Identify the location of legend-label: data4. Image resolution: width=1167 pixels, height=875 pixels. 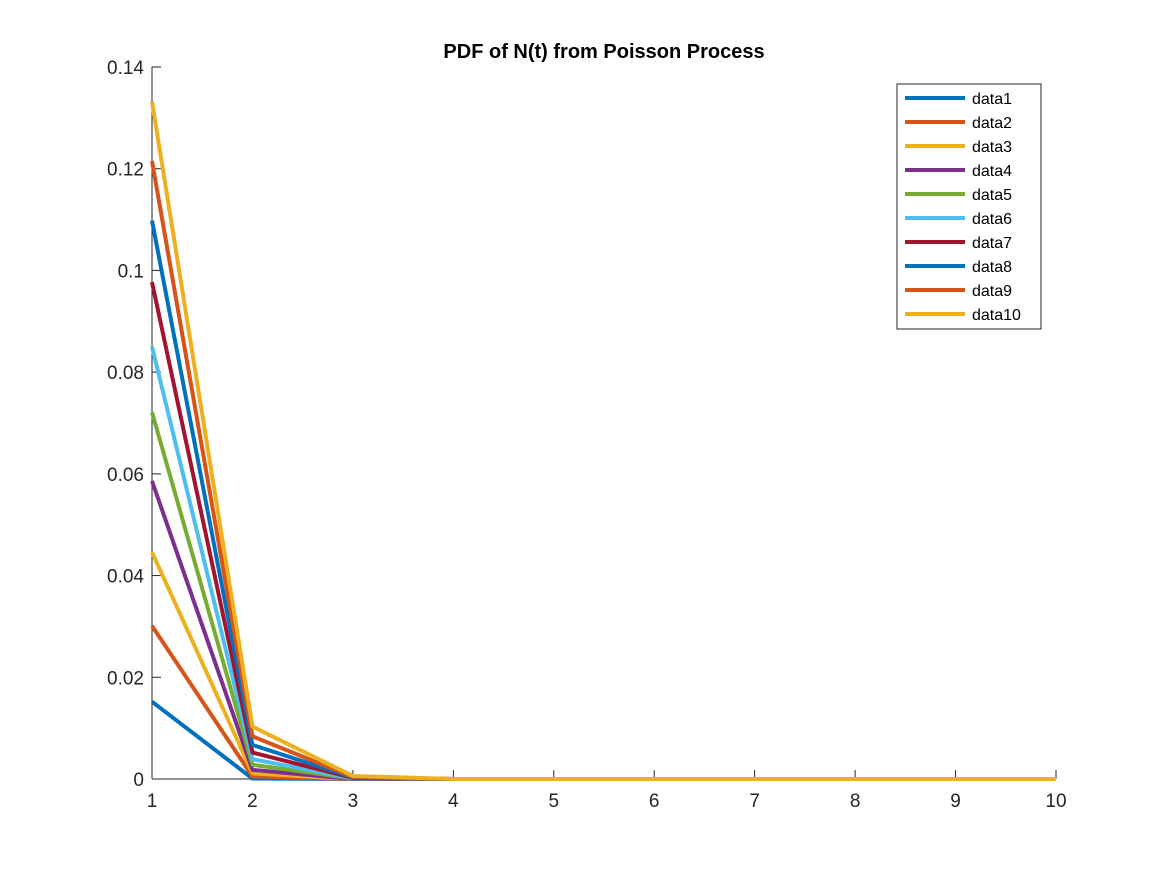
(992, 171).